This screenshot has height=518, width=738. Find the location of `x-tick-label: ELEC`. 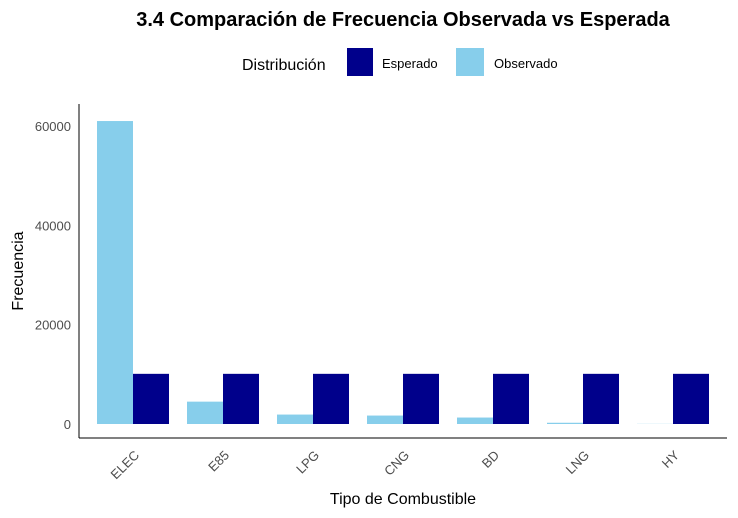

x-tick-label: ELEC is located at coordinates (124, 465).